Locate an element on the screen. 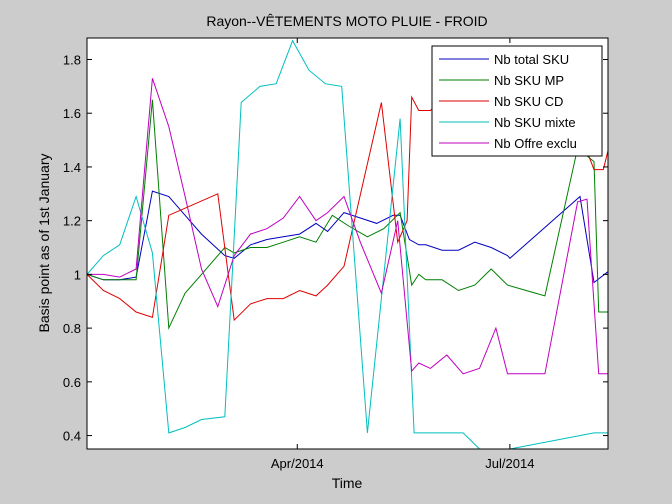  y-tick-label: 1.6 is located at coordinates (72, 113).